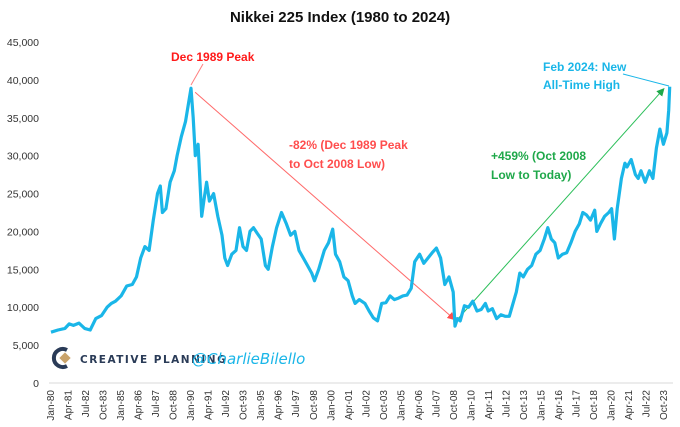 The width and height of the screenshot is (680, 427). What do you see at coordinates (61, 358) in the screenshot?
I see `creative-planning-logo-icon` at bounding box center [61, 358].